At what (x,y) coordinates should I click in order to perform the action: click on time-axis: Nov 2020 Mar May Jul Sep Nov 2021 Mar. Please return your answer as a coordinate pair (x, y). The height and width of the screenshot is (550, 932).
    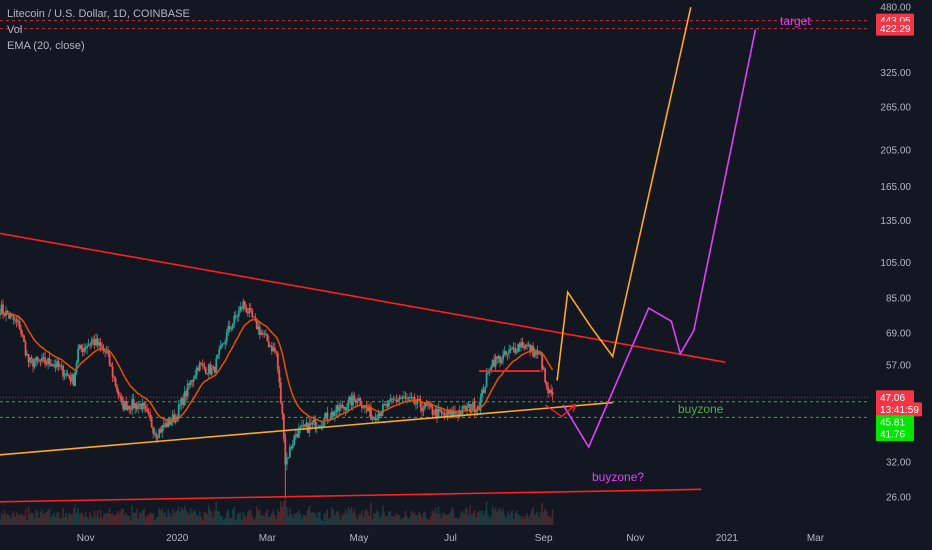
    Looking at the image, I should click on (451, 538).